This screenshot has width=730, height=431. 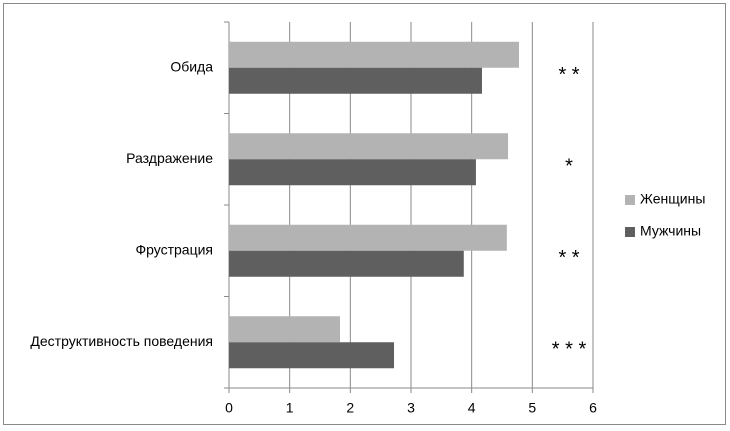 I want to click on x-tick-label: 1, so click(x=290, y=408).